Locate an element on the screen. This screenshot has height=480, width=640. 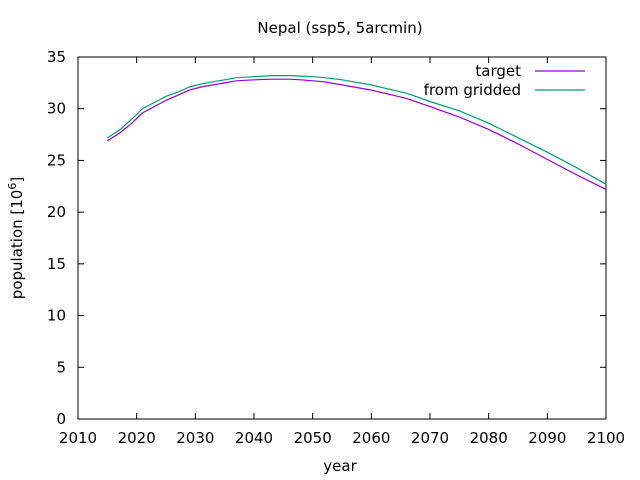
x-tick-label: 2020 is located at coordinates (137, 438).